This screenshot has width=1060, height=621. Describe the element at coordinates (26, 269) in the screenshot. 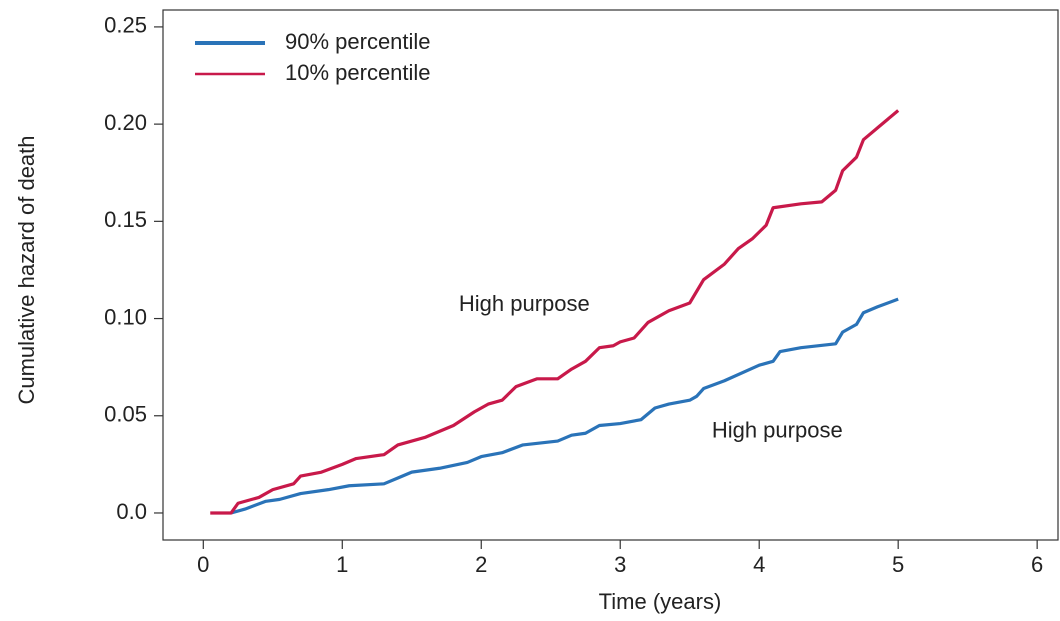

I see `y-axis-label: Cumulative hazard of death` at that location.